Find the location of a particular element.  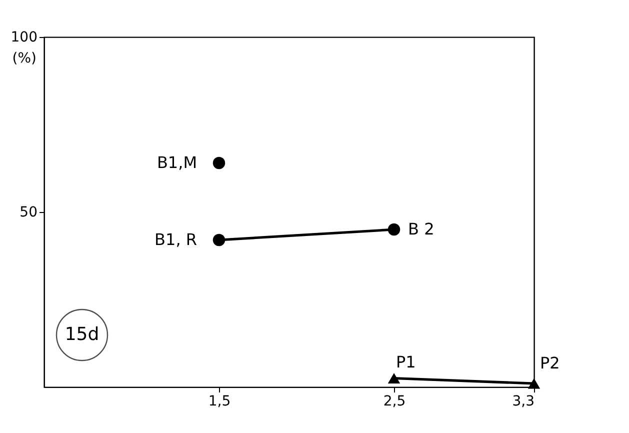

x-tick-label: 3,3 is located at coordinates (523, 402).